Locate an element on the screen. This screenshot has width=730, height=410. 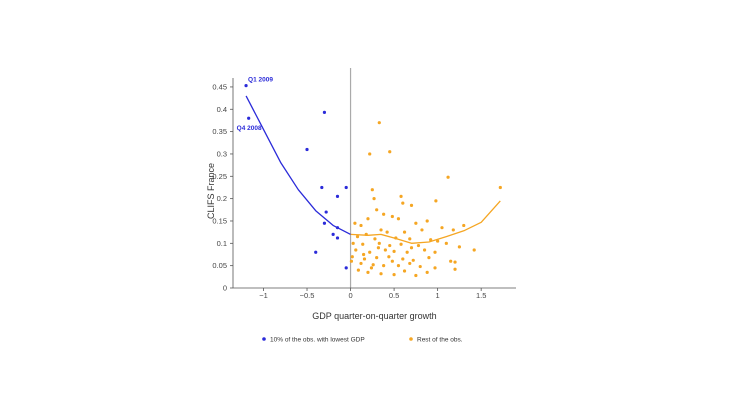
y-tick-label: 0.3 is located at coordinates (222, 153).